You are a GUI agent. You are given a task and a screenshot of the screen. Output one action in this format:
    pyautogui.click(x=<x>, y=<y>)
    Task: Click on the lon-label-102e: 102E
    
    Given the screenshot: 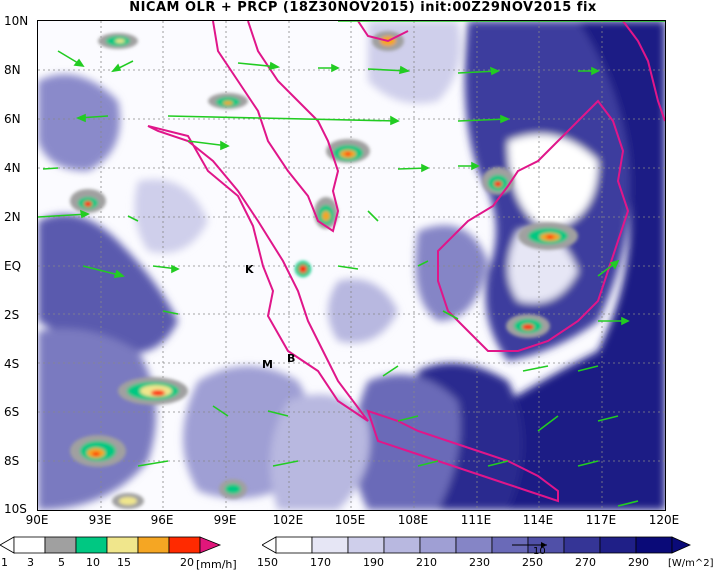 What is the action you would take?
    pyautogui.click(x=288, y=520)
    